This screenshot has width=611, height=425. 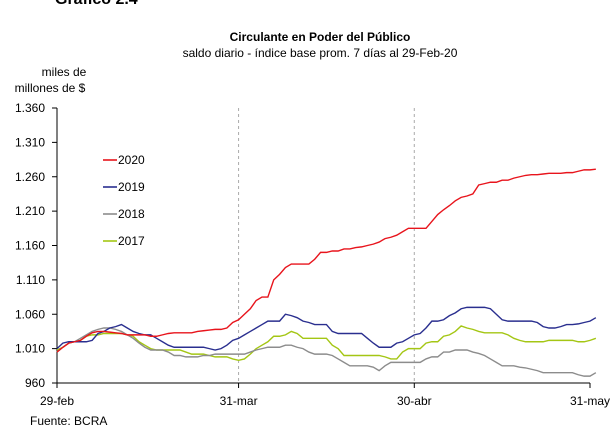 I want to click on y-tick-label: 1.110, so click(x=30, y=280).